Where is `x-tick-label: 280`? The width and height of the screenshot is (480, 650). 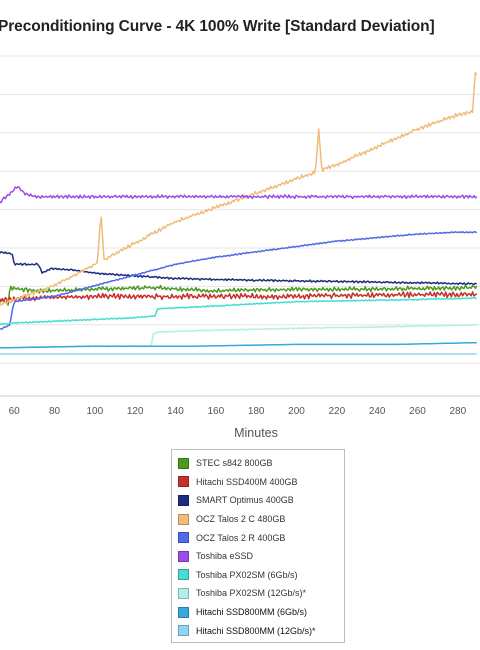 x-tick-label: 280 is located at coordinates (457, 411).